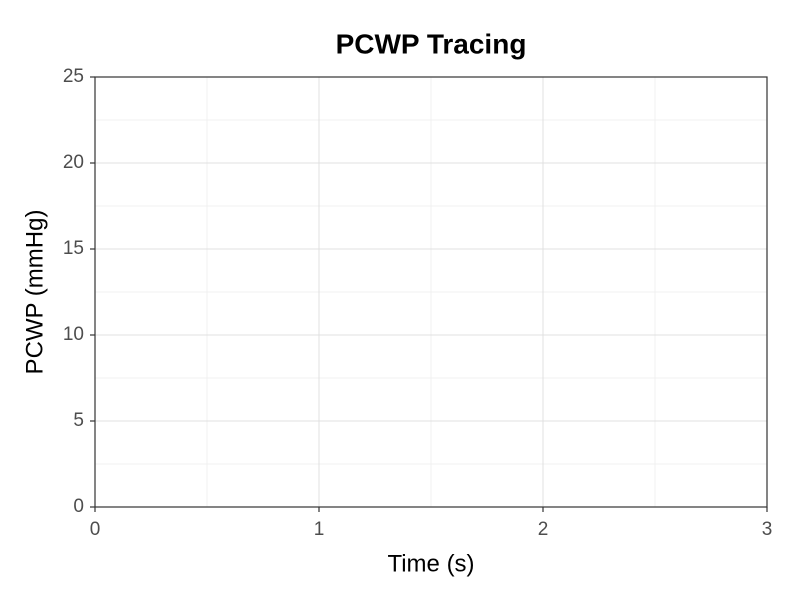  Describe the element at coordinates (78, 420) in the screenshot. I see `y-tick-label: 5` at that location.